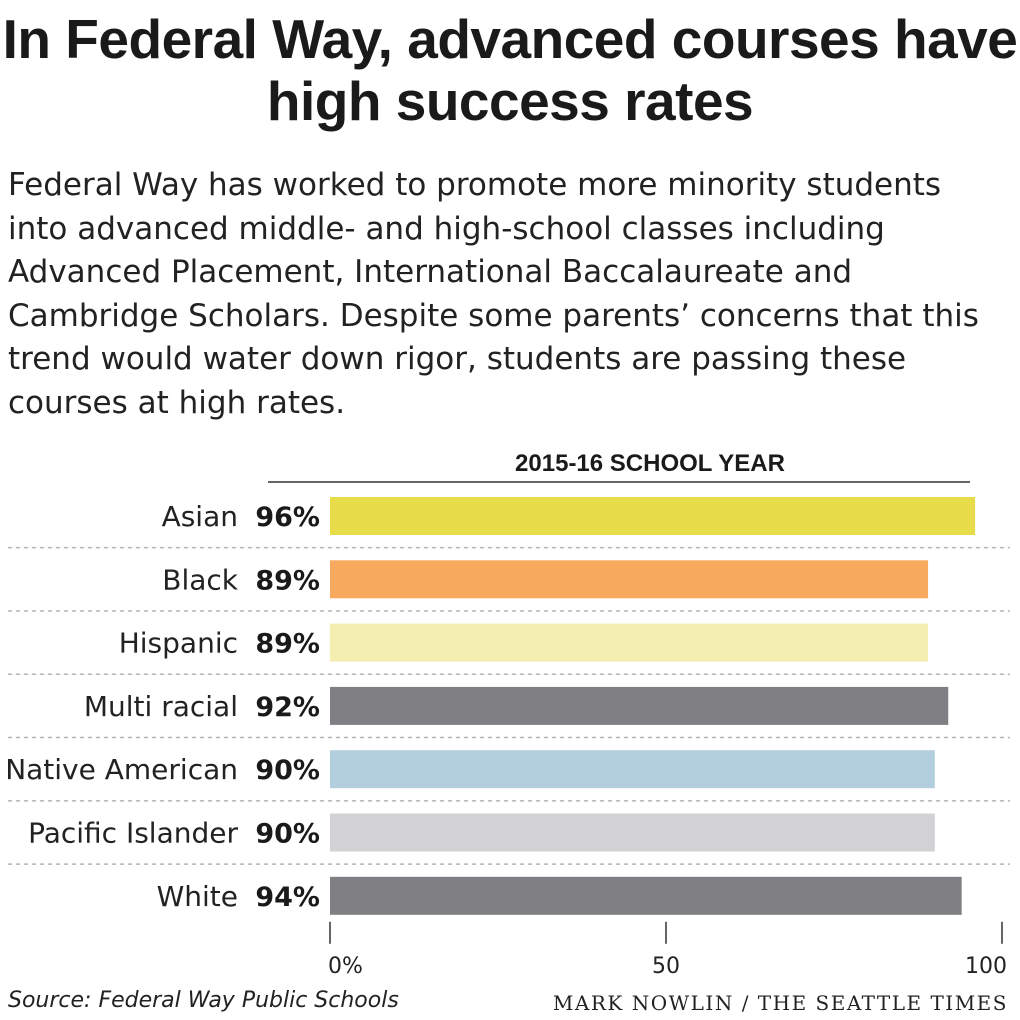  Describe the element at coordinates (121, 769) in the screenshot. I see `category-label: Native American` at that location.